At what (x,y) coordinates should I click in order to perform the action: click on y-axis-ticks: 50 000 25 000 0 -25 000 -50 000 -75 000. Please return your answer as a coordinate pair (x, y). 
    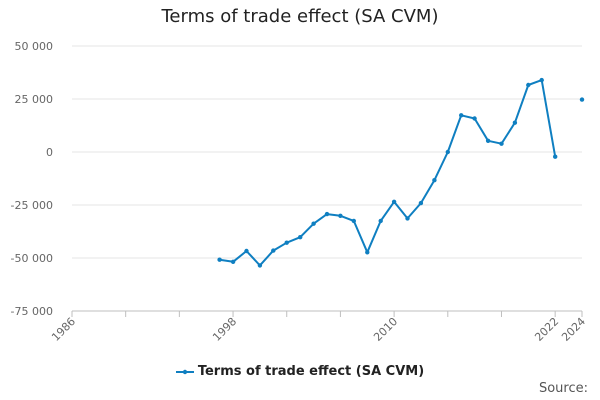
    Looking at the image, I should click on (32, 179).